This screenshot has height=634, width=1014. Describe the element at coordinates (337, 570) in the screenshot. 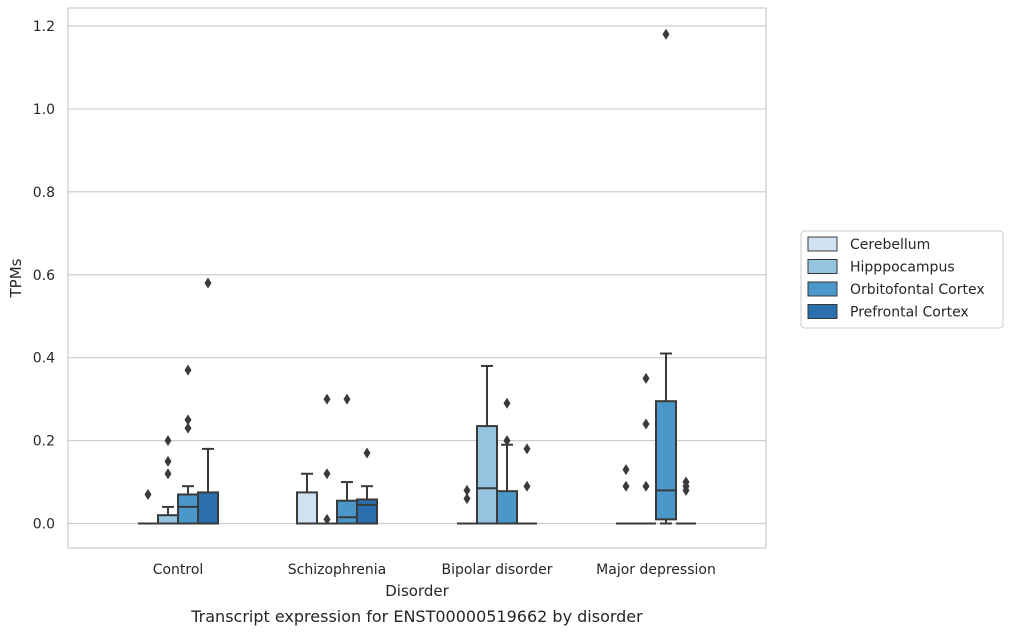

I see `x-tick-label: Schizophrenia` at that location.